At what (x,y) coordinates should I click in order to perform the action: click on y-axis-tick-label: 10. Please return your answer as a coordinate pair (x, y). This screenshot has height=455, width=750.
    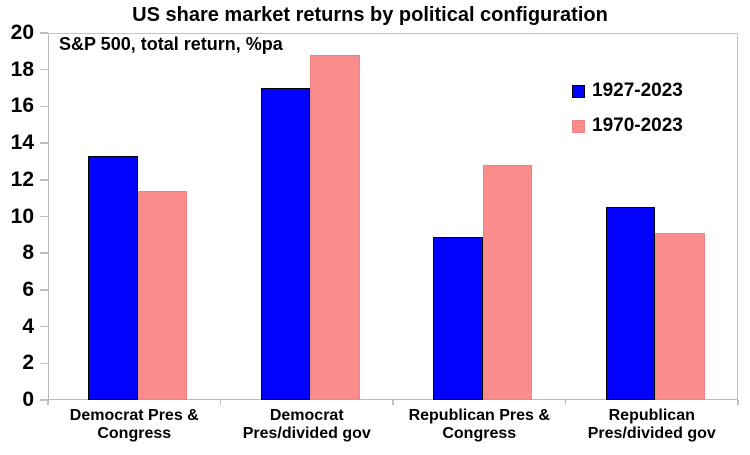
    Looking at the image, I should click on (22, 216).